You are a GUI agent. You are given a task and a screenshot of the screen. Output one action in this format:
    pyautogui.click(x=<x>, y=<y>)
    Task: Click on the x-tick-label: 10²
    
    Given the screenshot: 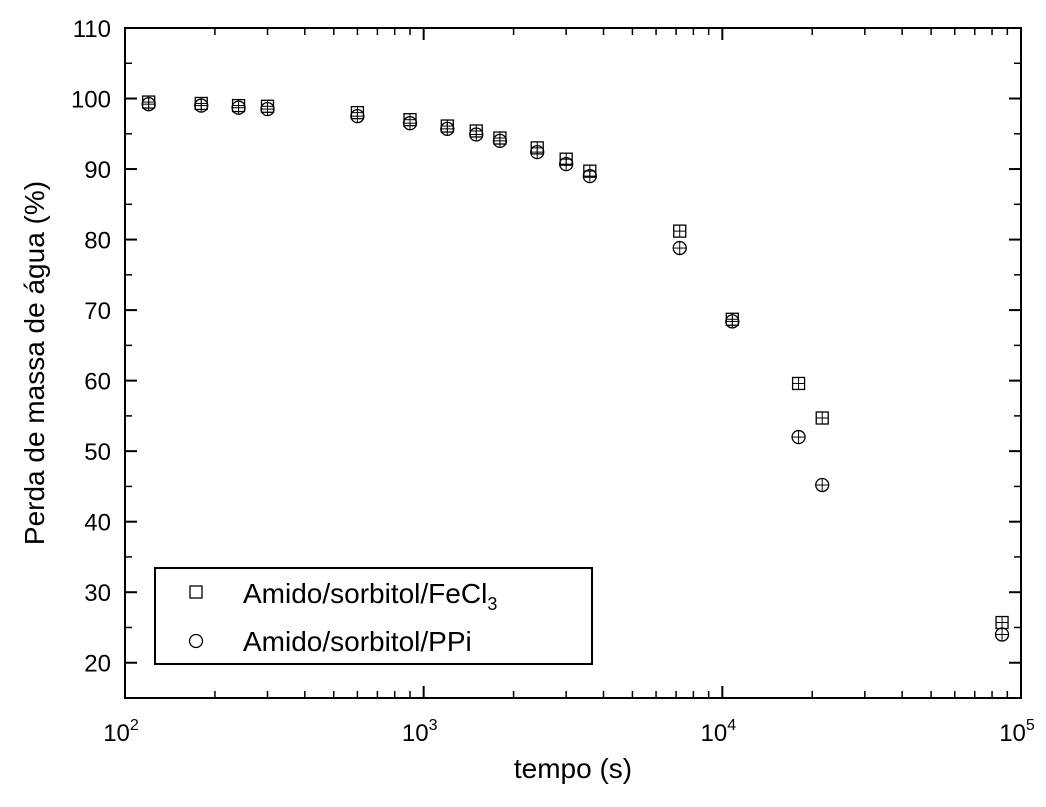 What is the action you would take?
    pyautogui.click(x=121, y=732)
    